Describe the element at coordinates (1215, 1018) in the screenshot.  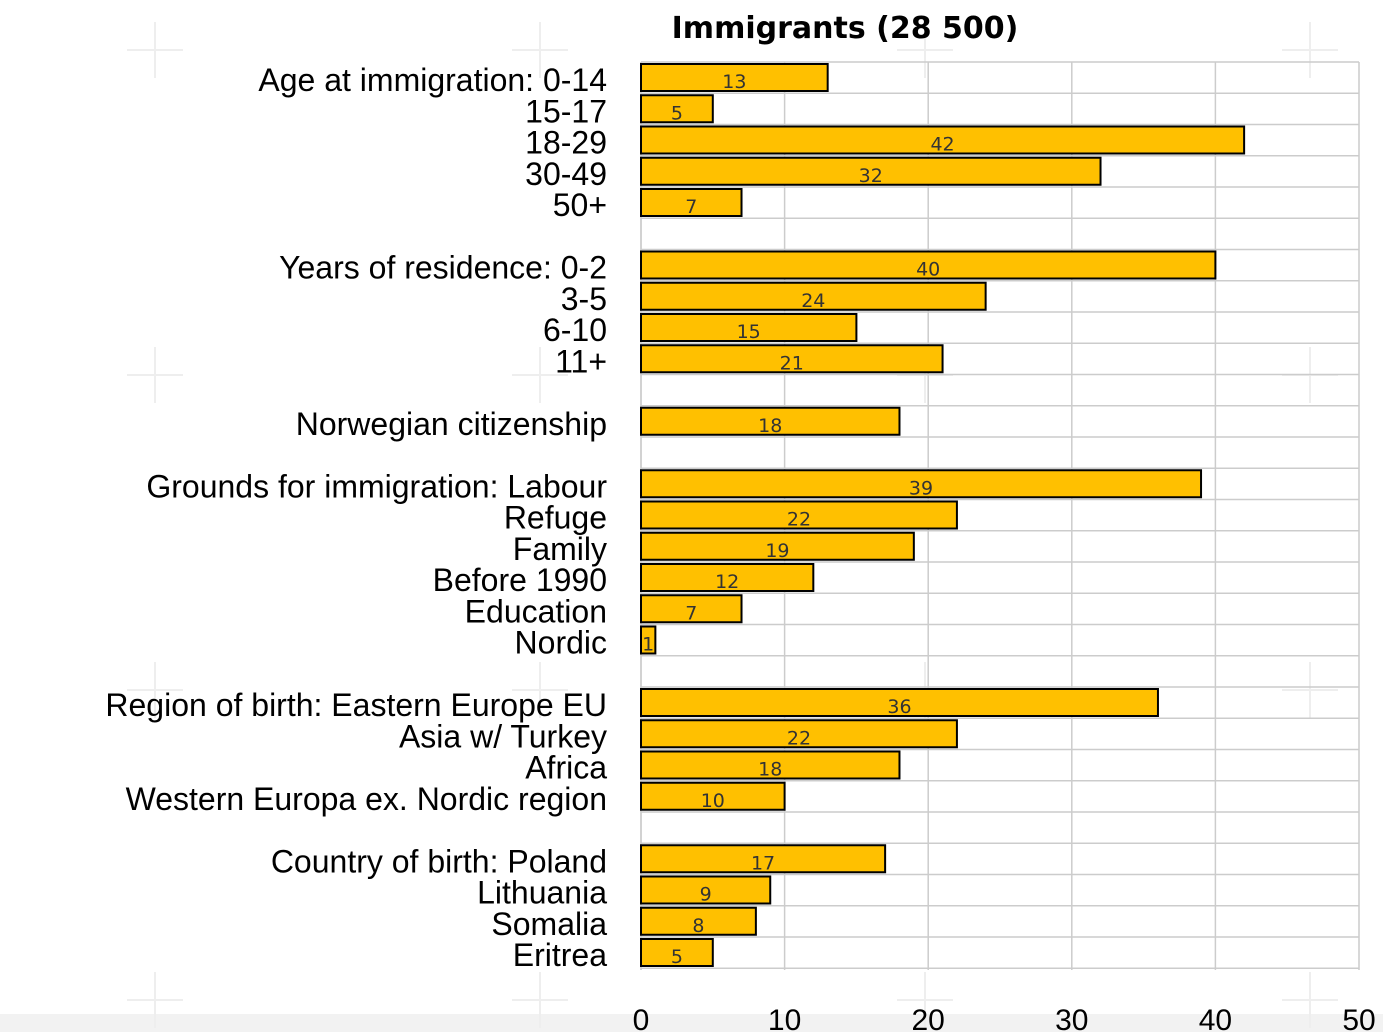
I see `x-tick-label: 40` at that location.